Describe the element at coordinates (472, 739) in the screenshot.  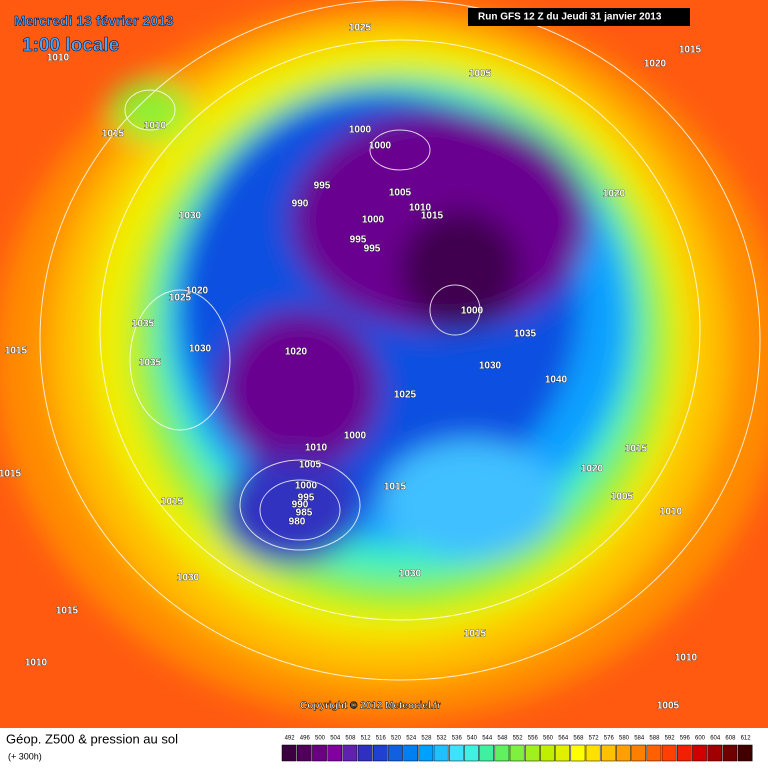
I see `legend-value: 540` at that location.